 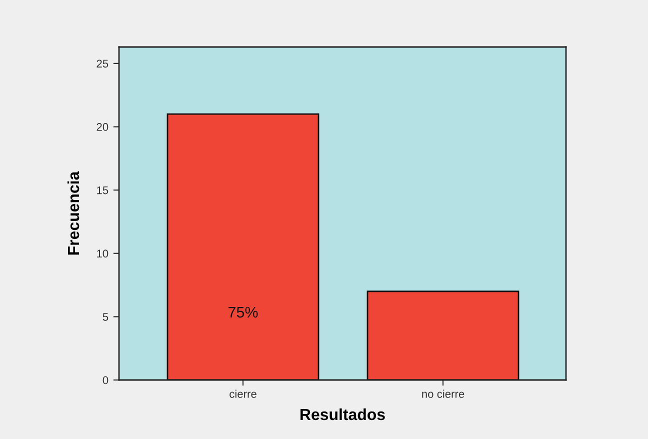 I want to click on y-tick-label: 20, so click(x=102, y=127).